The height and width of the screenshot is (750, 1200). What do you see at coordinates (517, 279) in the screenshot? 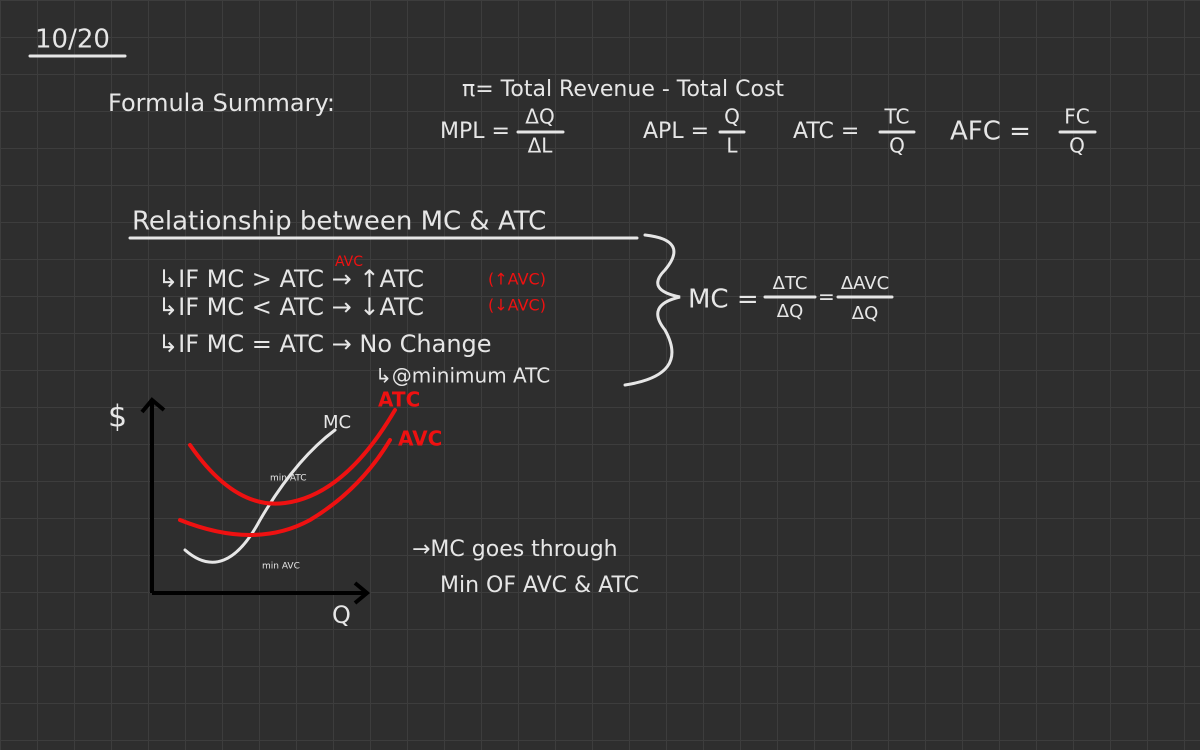
I see `rule-note: (↑AVC)` at bounding box center [517, 279].